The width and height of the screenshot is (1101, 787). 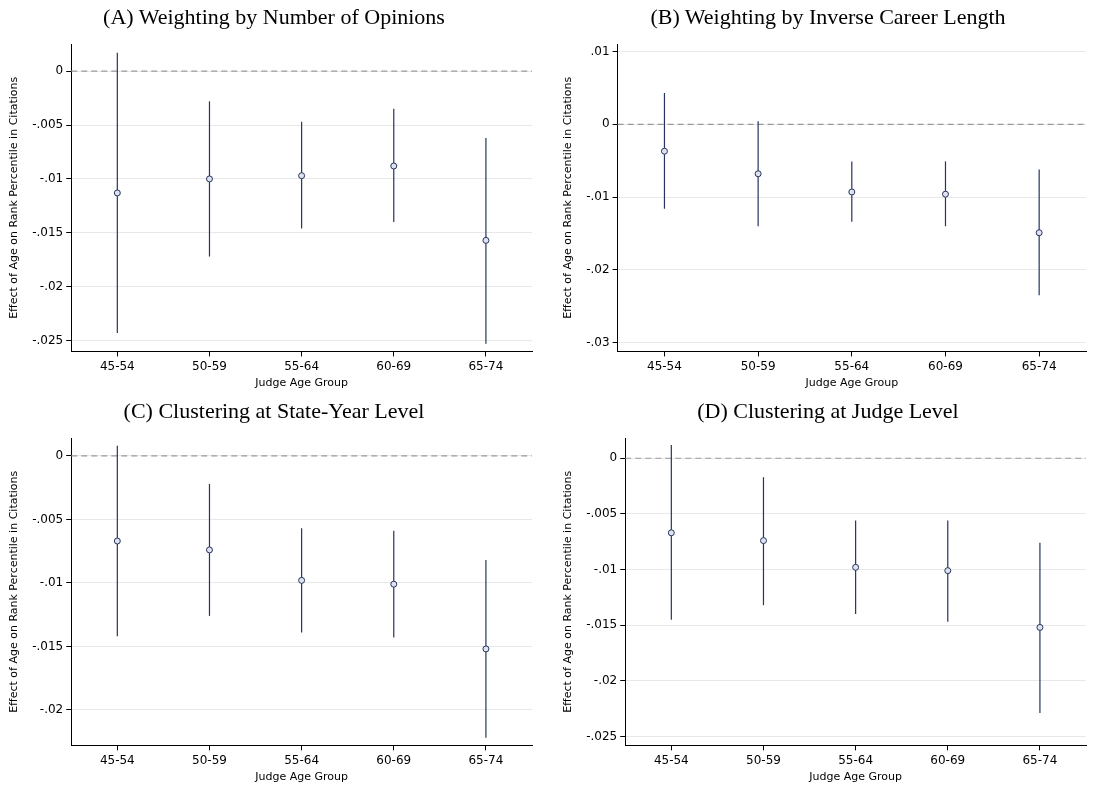 What do you see at coordinates (274, 411) in the screenshot?
I see `chart-title: (C) Clustering at State-Year Level` at bounding box center [274, 411].